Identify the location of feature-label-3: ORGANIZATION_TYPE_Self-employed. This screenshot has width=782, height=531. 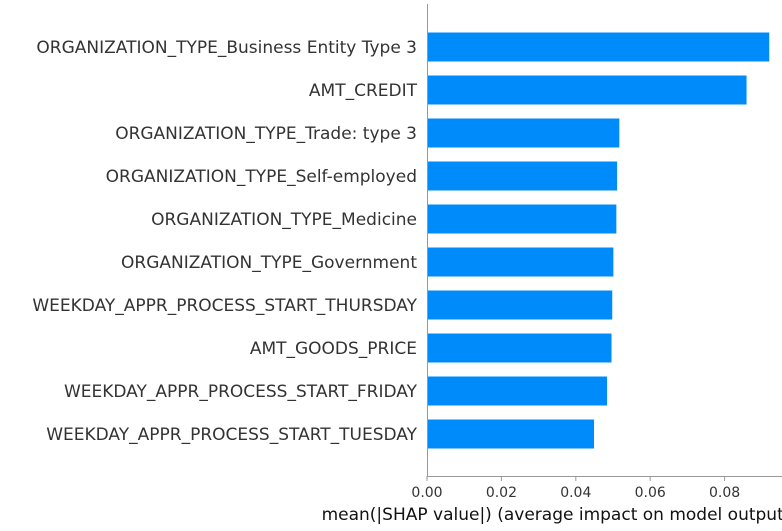
(261, 177).